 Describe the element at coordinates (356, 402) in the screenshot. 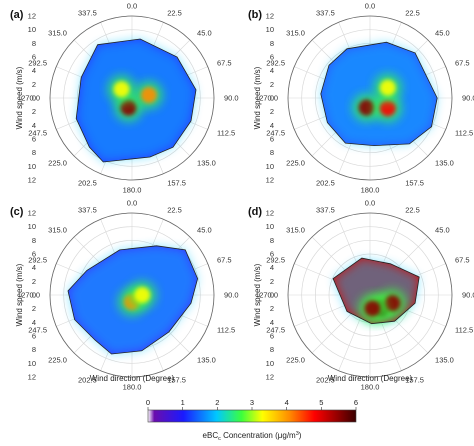

I see `colorbar-tick-label: 6` at that location.